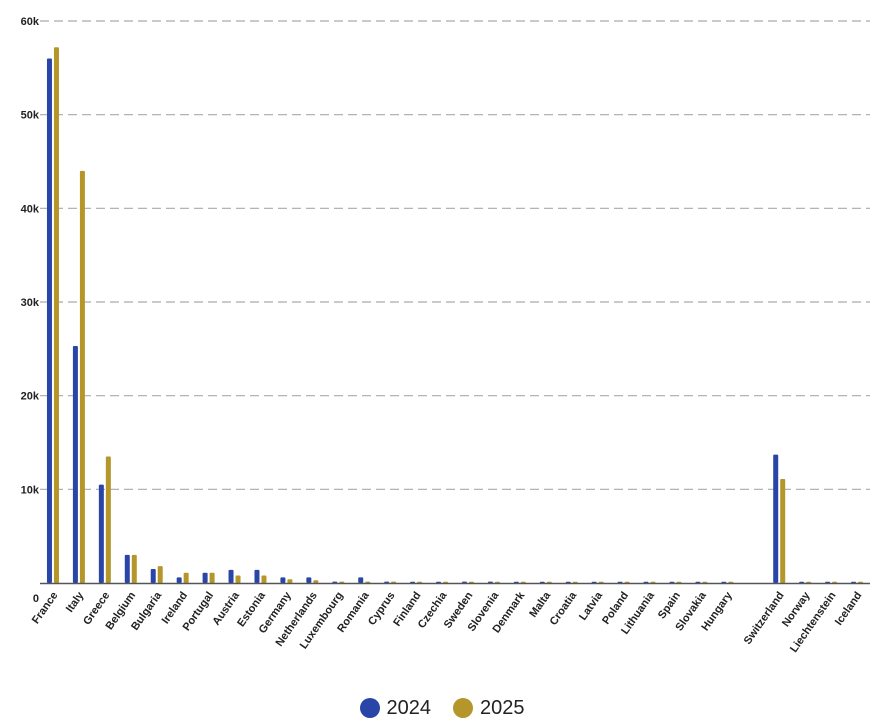  Describe the element at coordinates (672, 582) in the screenshot. I see `bar-2024-spain` at that location.